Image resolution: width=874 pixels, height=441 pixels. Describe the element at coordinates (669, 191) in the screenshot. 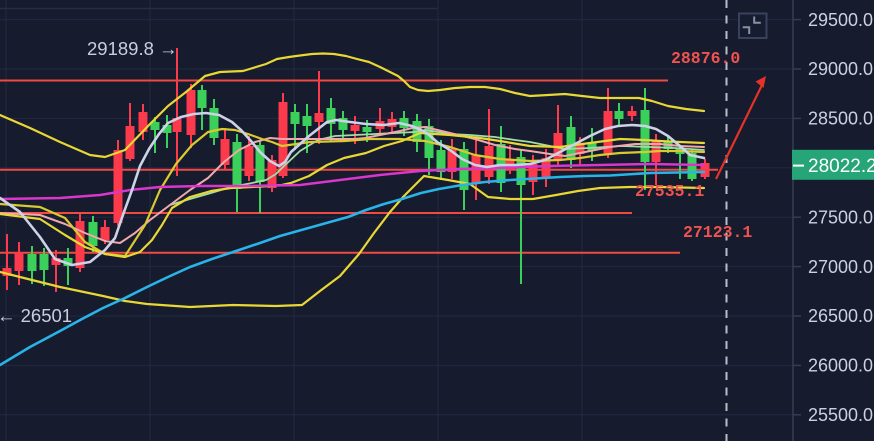

I see `svg-text: 27535.1` at that location.